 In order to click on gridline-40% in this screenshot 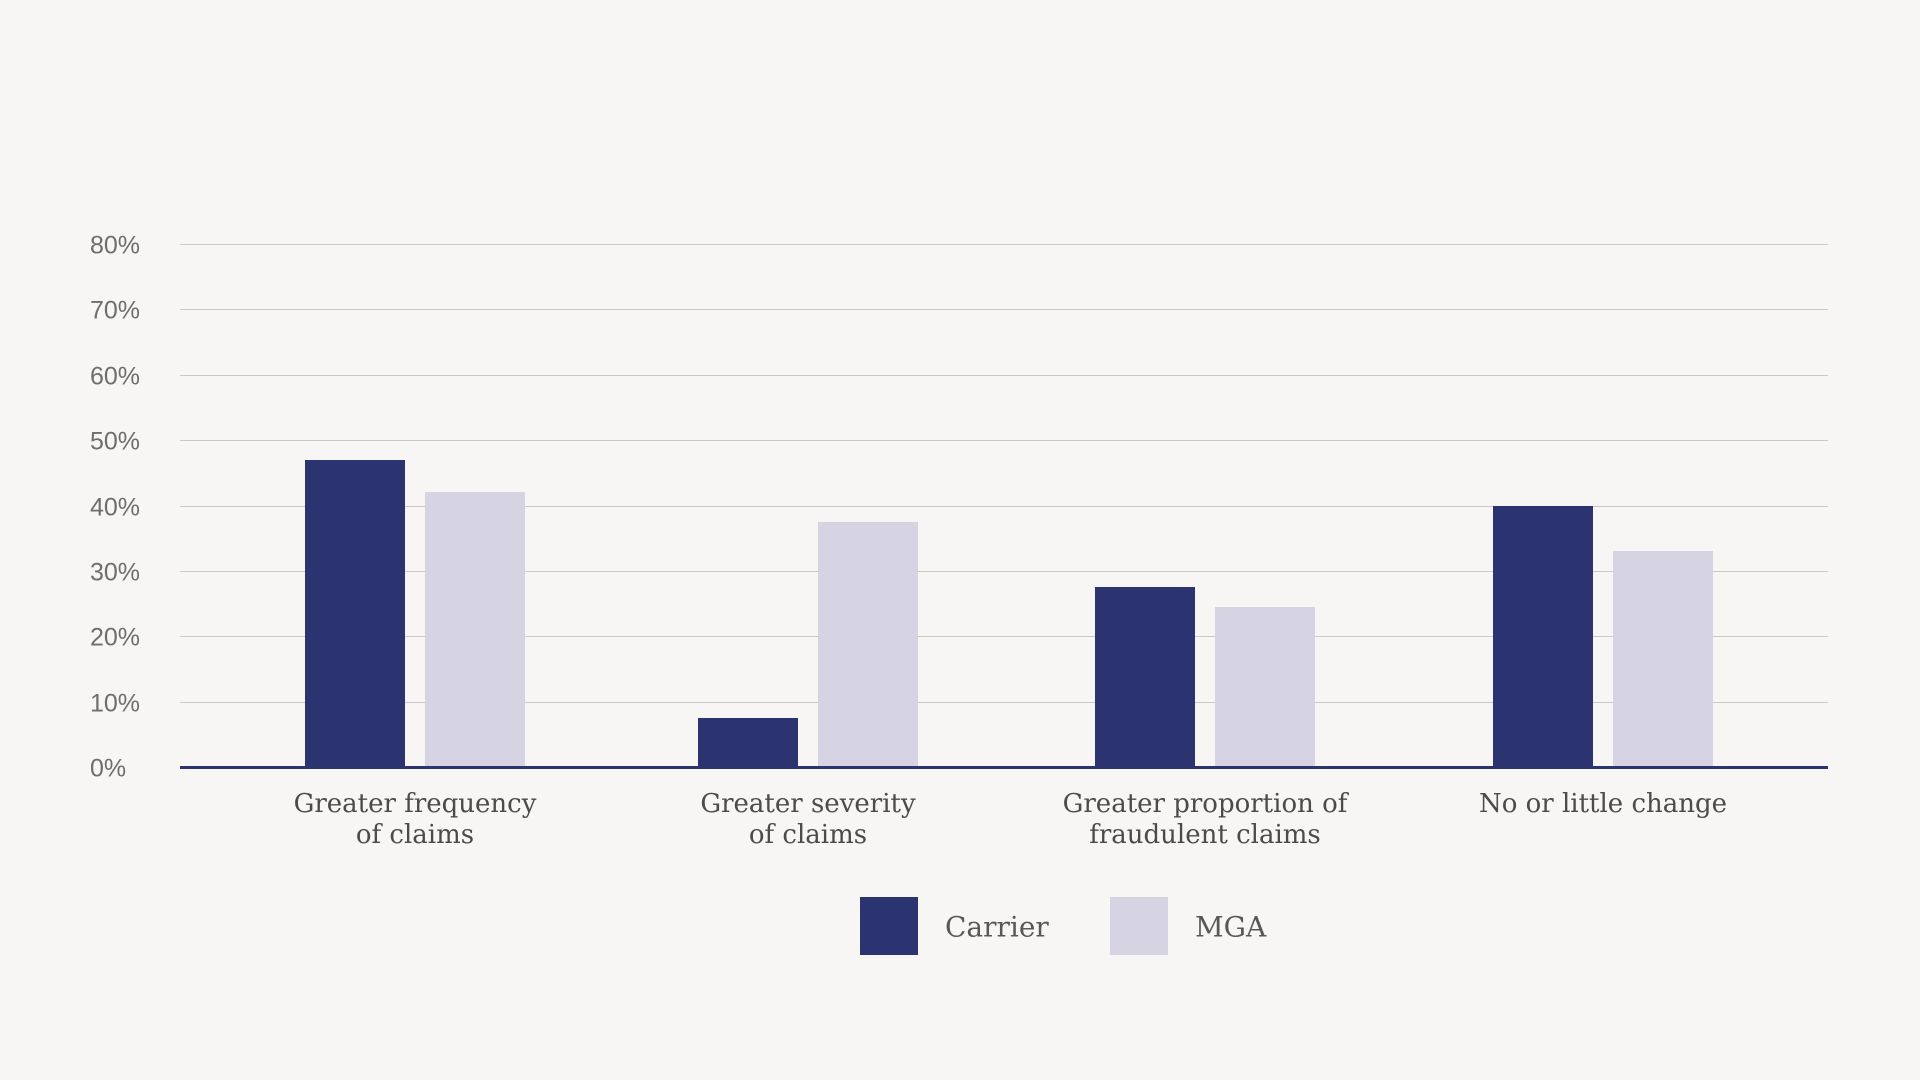, I will do `click(1004, 506)`.